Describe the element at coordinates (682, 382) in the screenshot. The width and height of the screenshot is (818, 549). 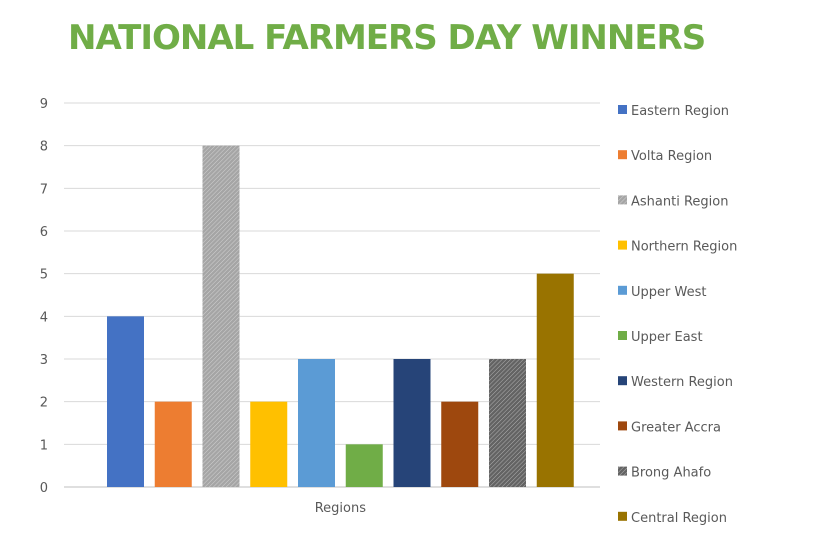
I see `legend-label: Western Region` at that location.